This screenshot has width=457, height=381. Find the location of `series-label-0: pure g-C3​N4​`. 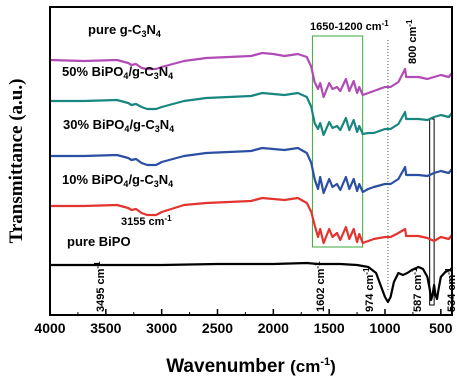

series-label-0: pure g-C3​N4​ is located at coordinates (124, 30).